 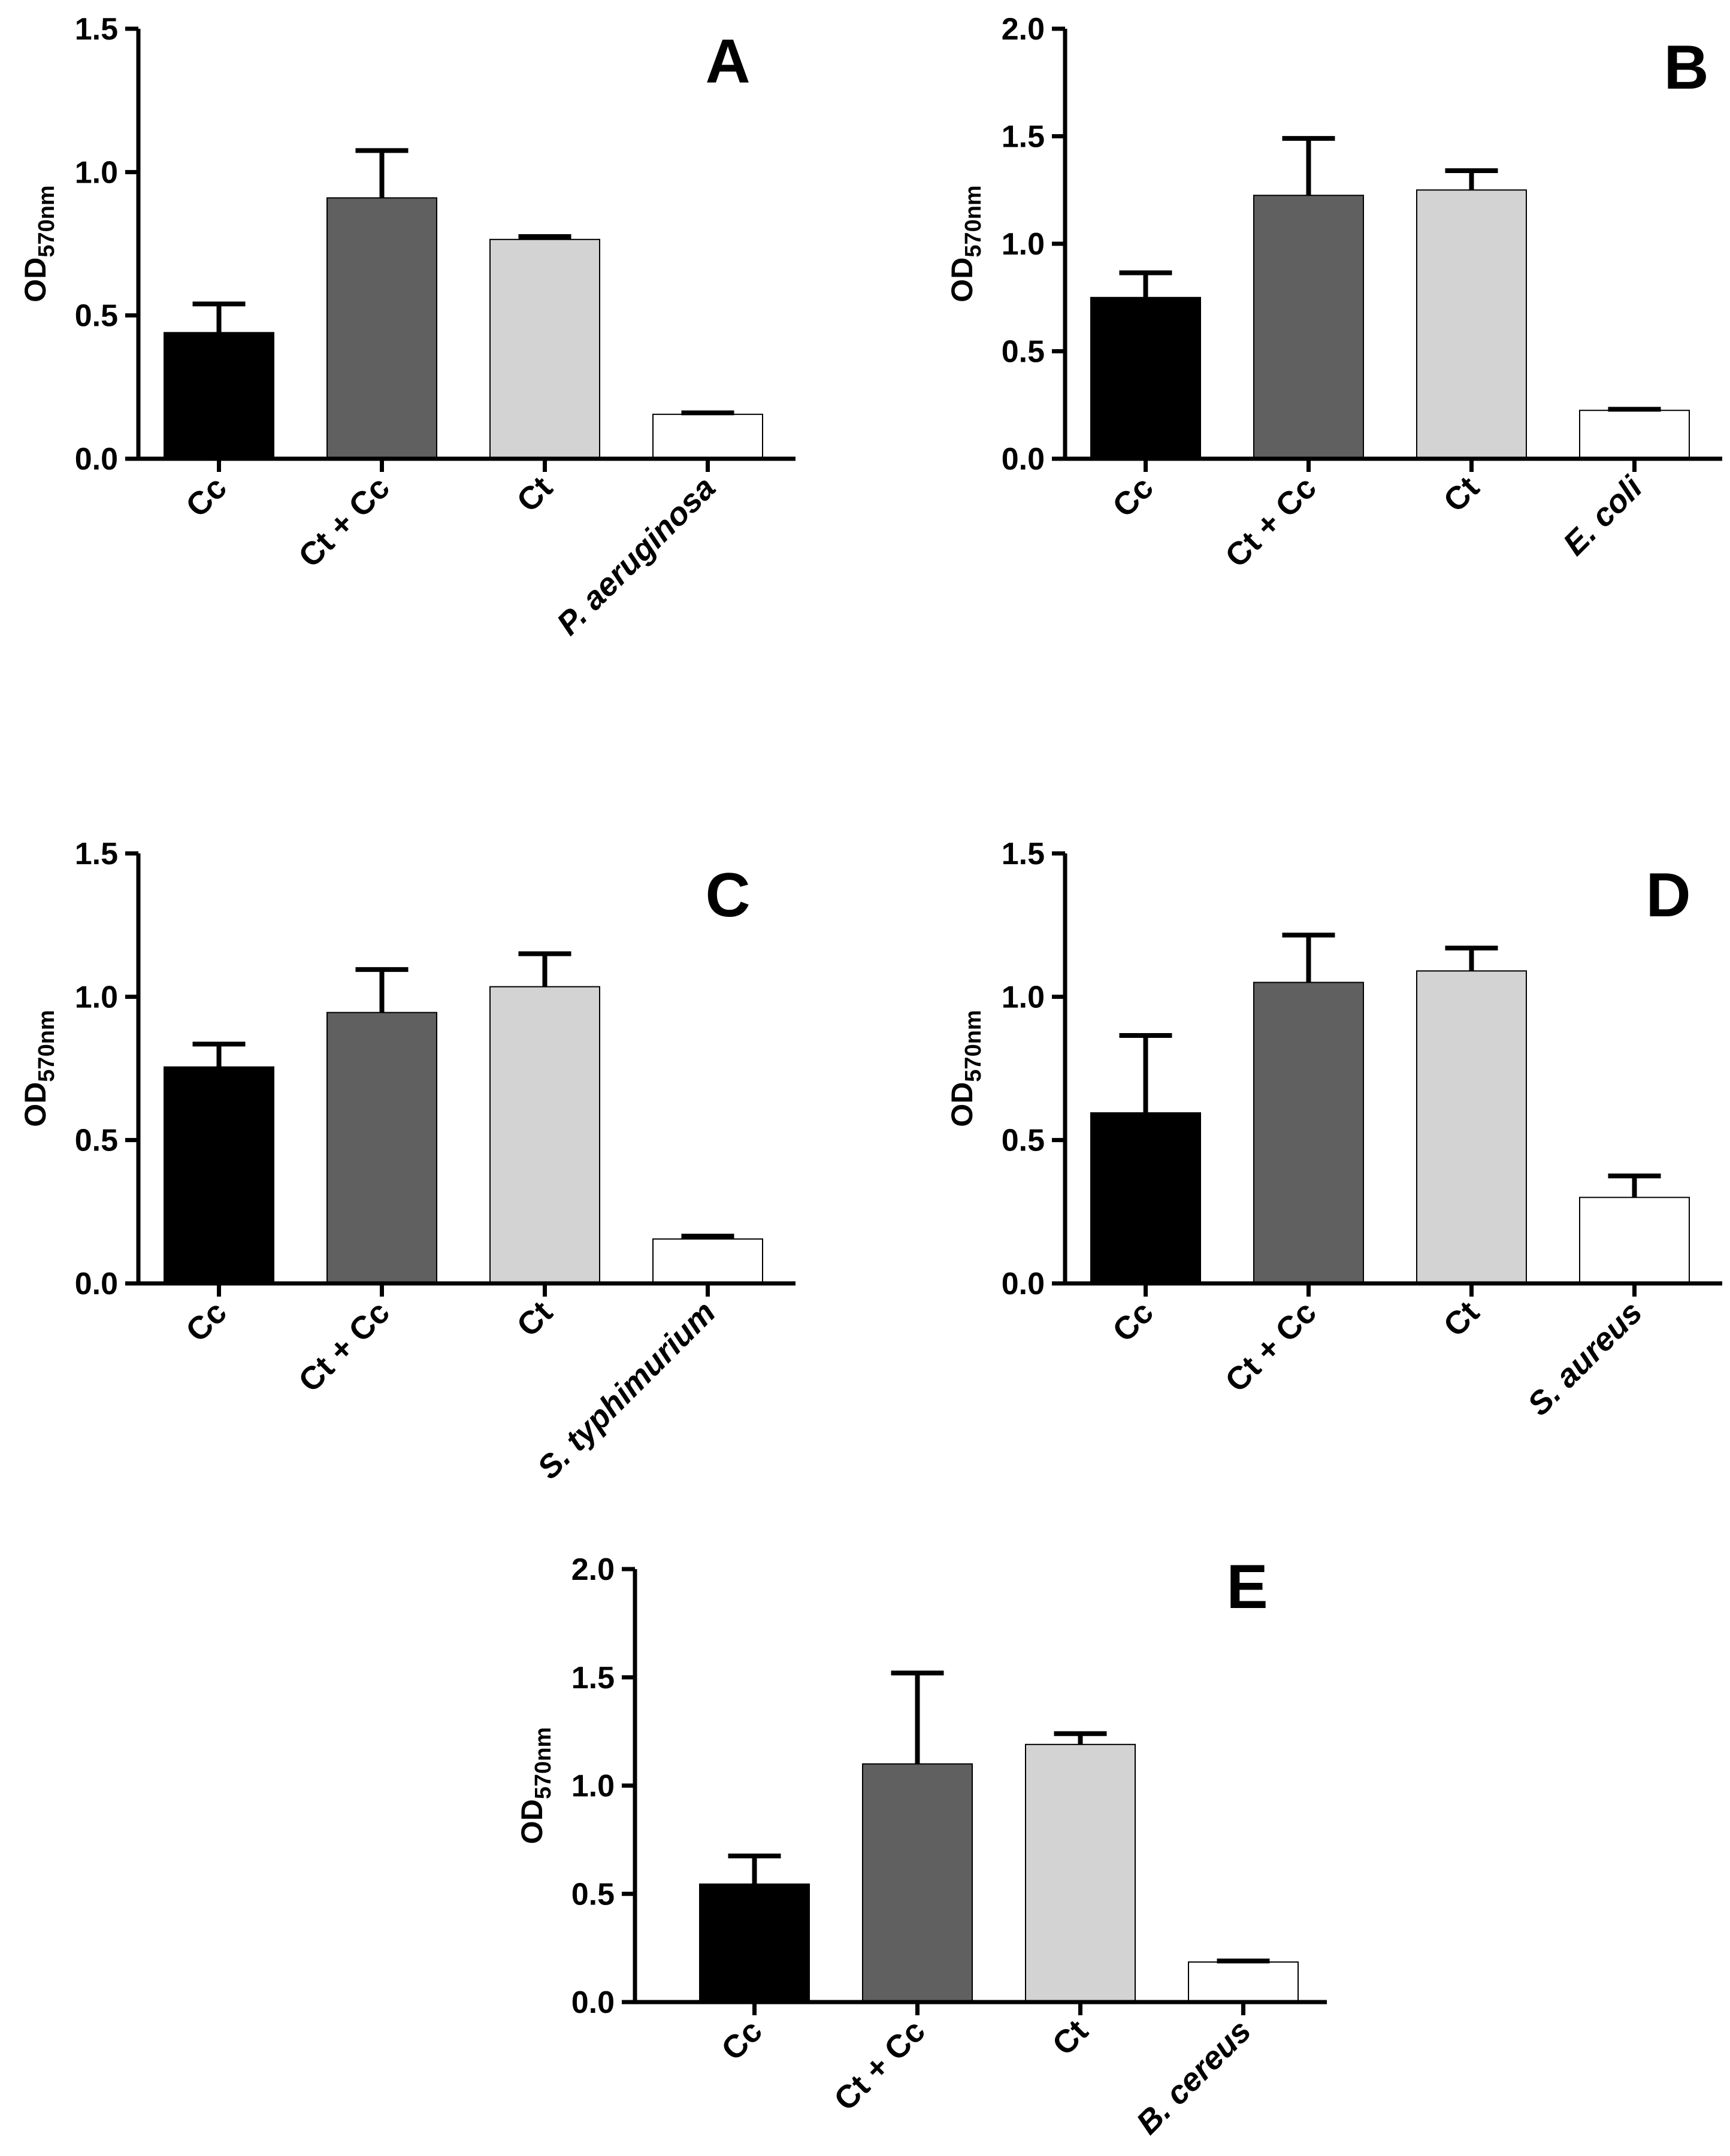 What do you see at coordinates (636, 556) in the screenshot?
I see `x-tick-label: P. aeruginosa` at bounding box center [636, 556].